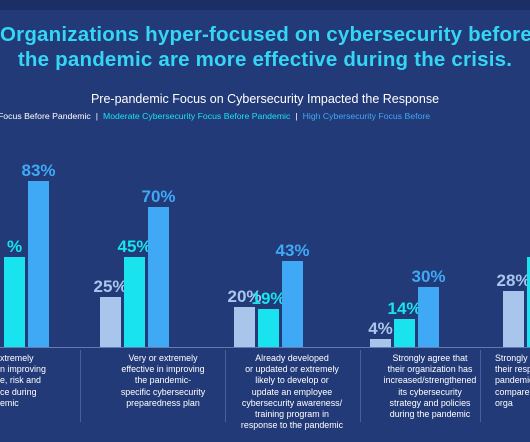  Describe the element at coordinates (513, 280) in the screenshot. I see `bar-value-label: 28%` at that location.